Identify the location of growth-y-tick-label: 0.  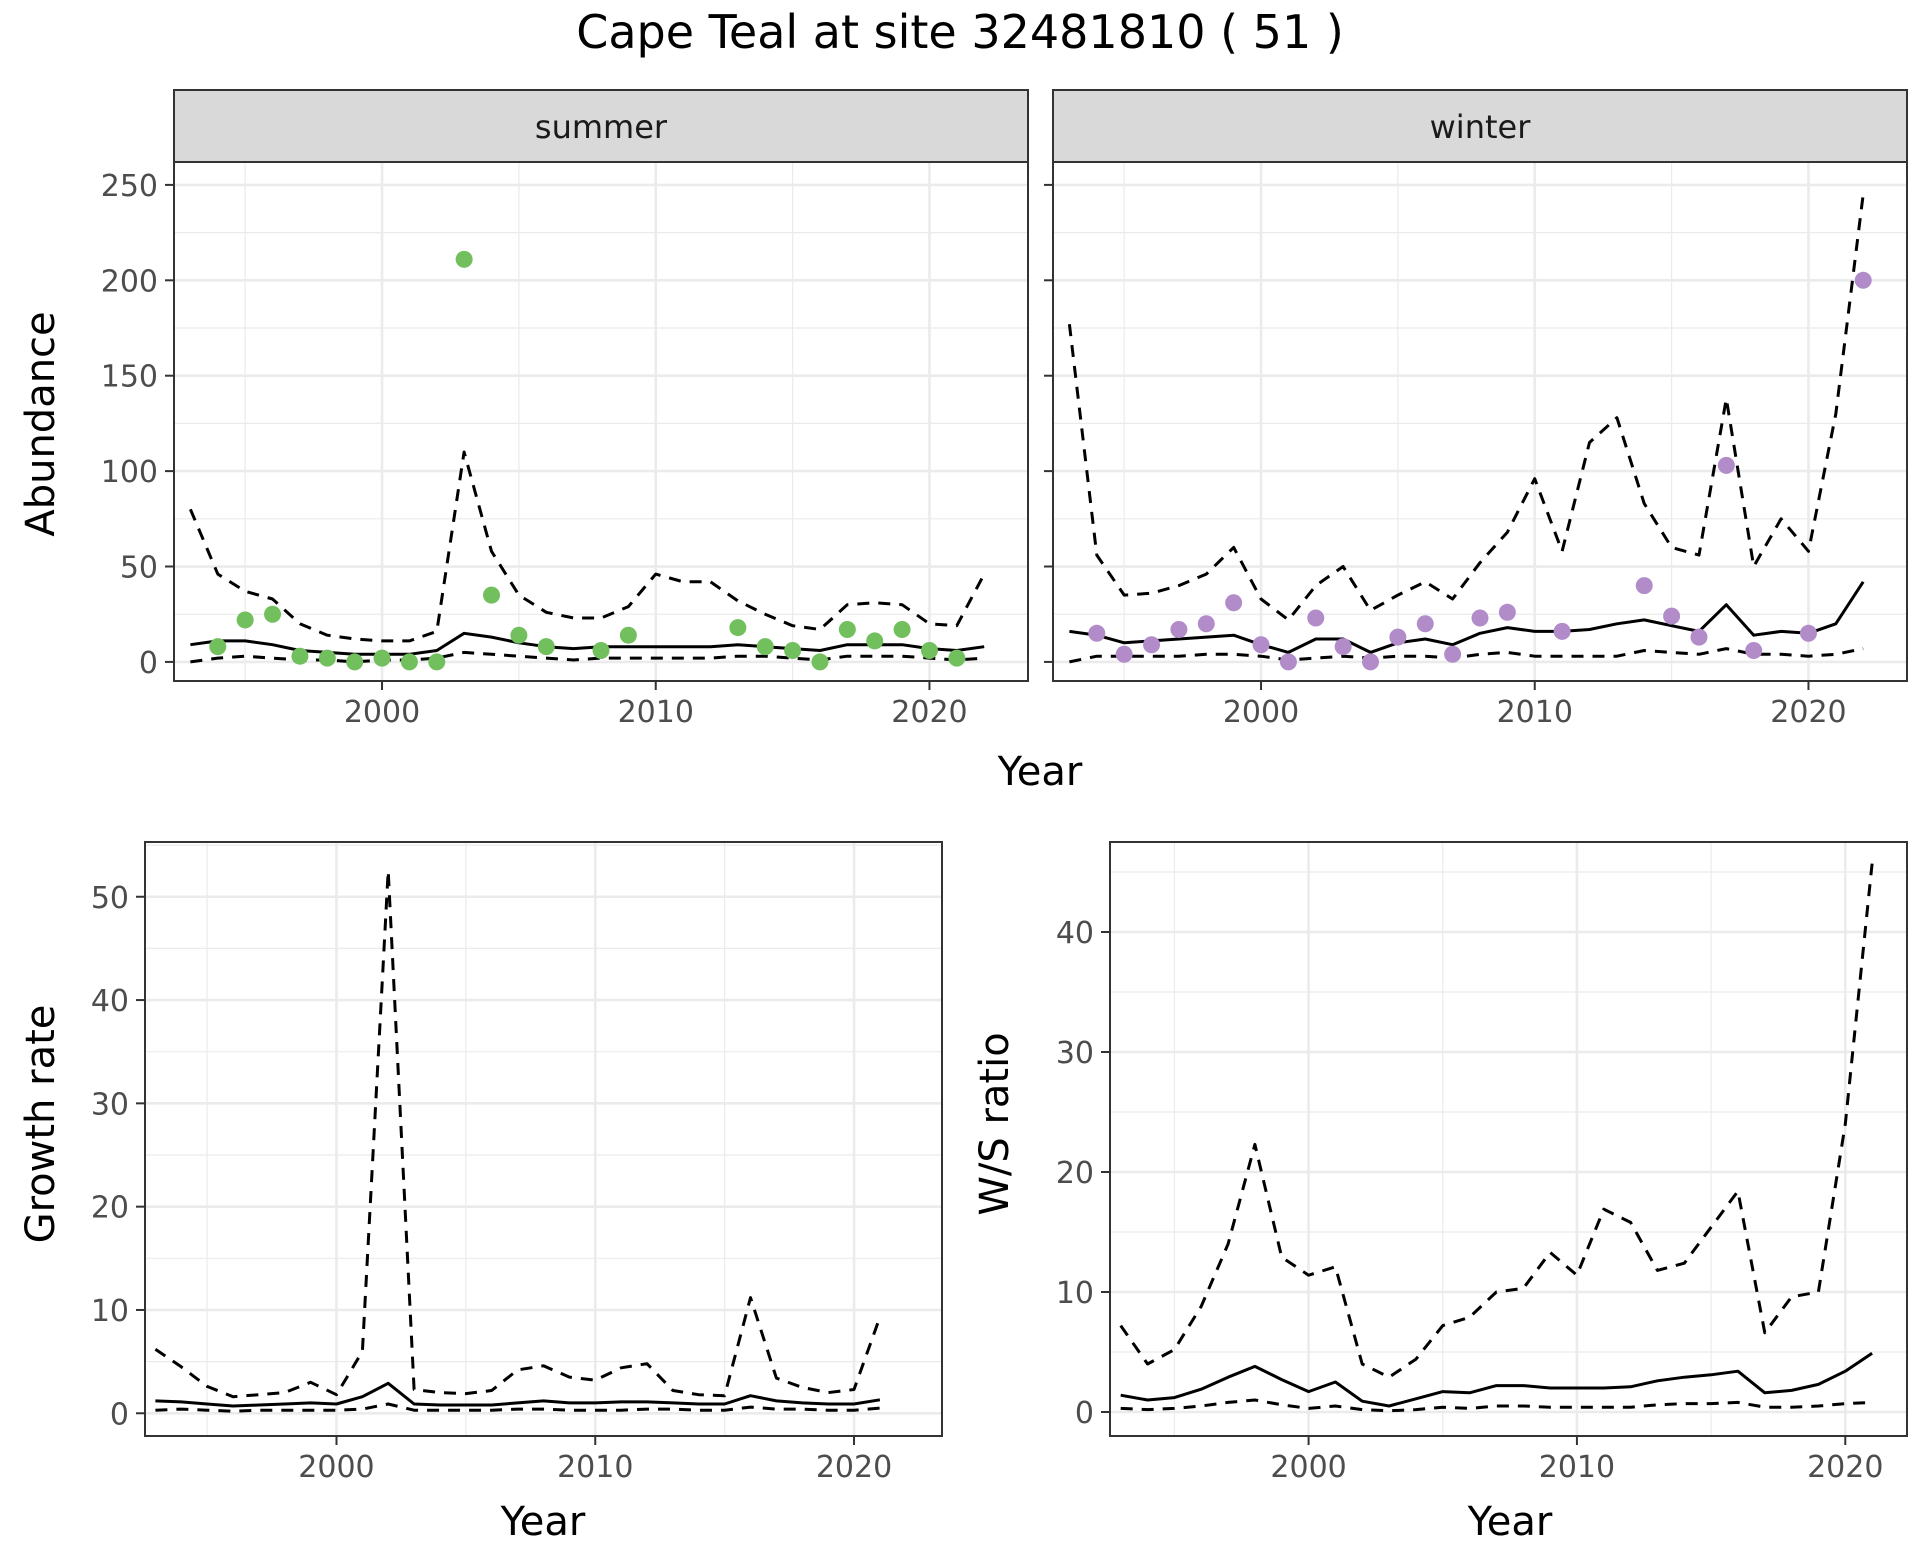
(119, 1414).